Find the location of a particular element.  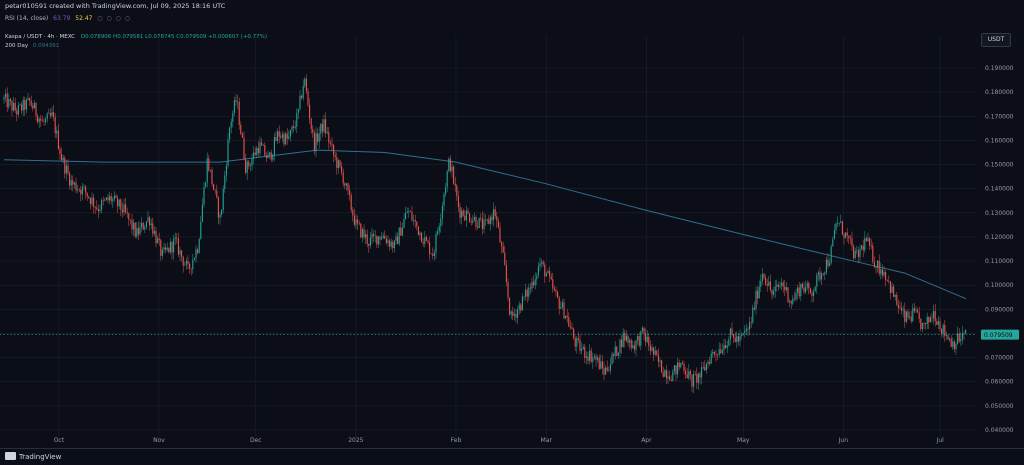

tradingview-logo-icon is located at coordinates (10, 456).